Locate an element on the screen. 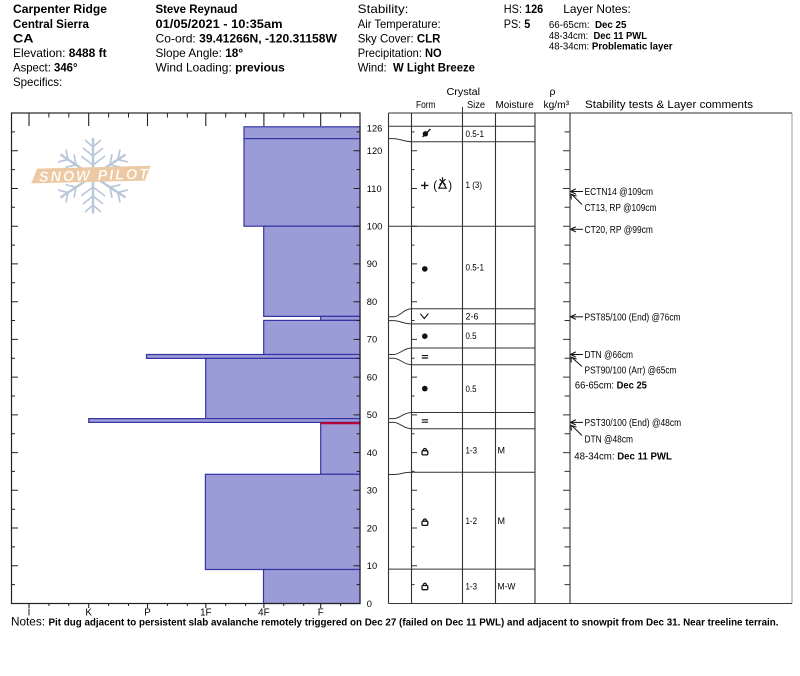 The image size is (800, 676). svg-text: 2-6 is located at coordinates (472, 317).